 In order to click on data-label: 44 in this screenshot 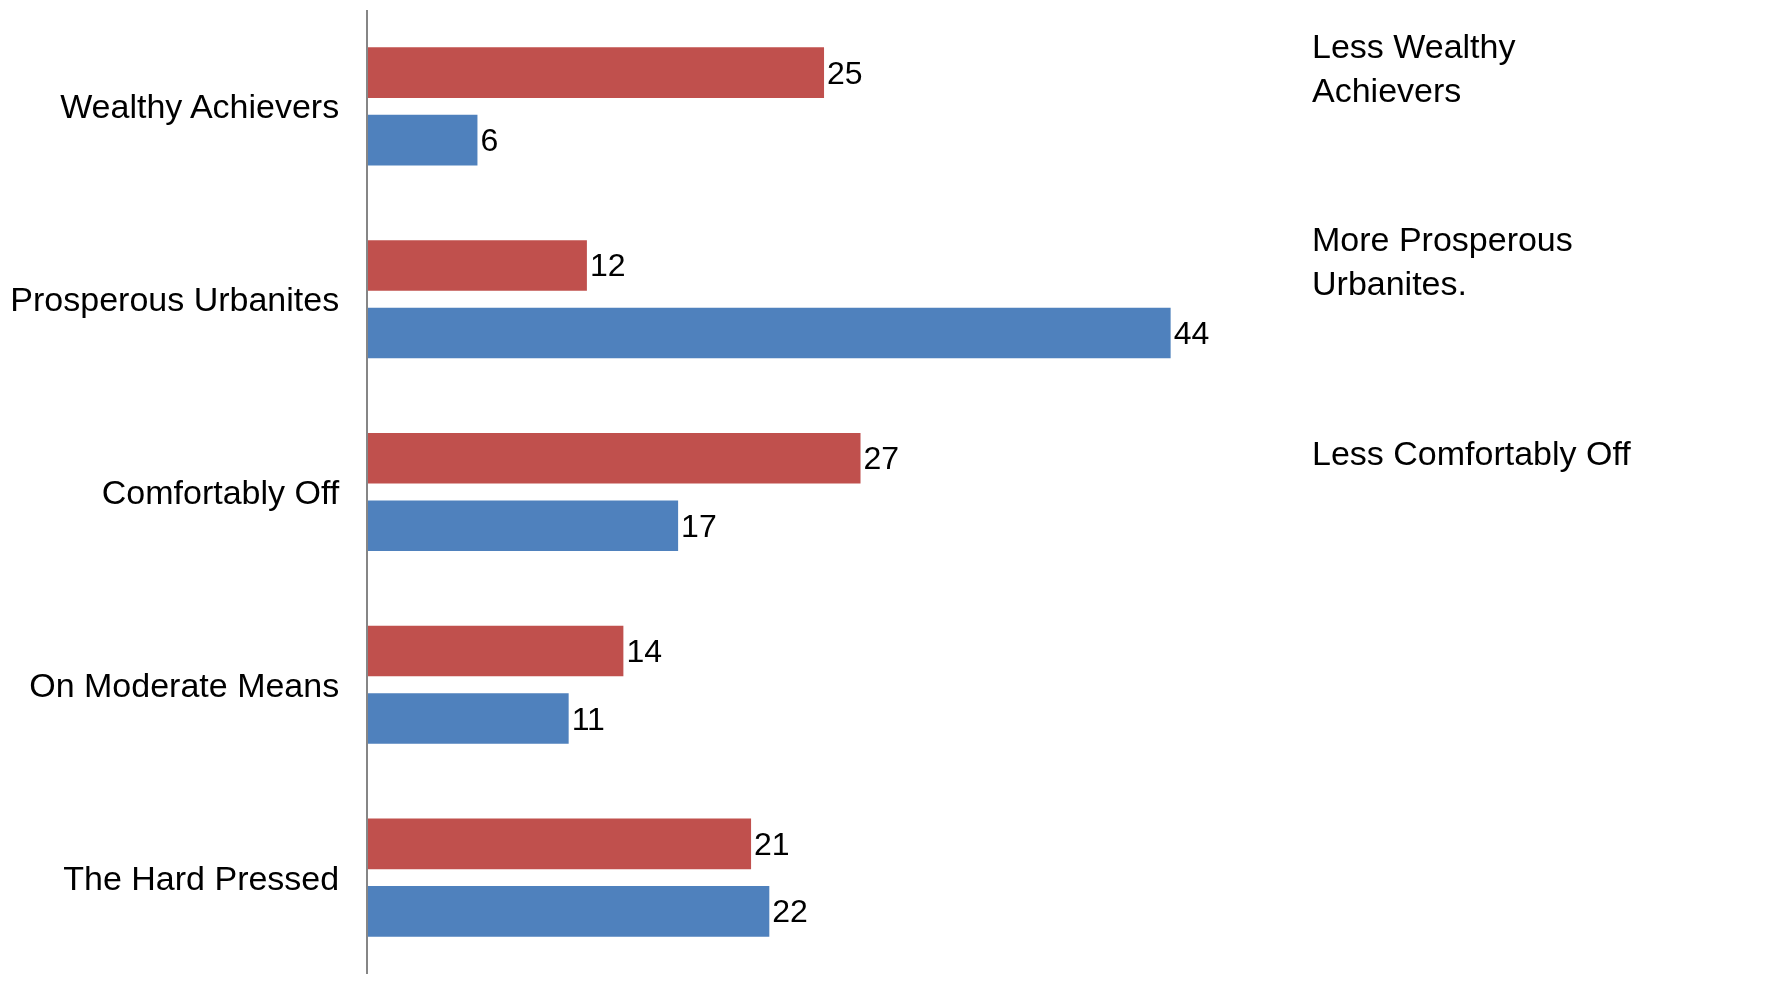, I will do `click(1191, 332)`.